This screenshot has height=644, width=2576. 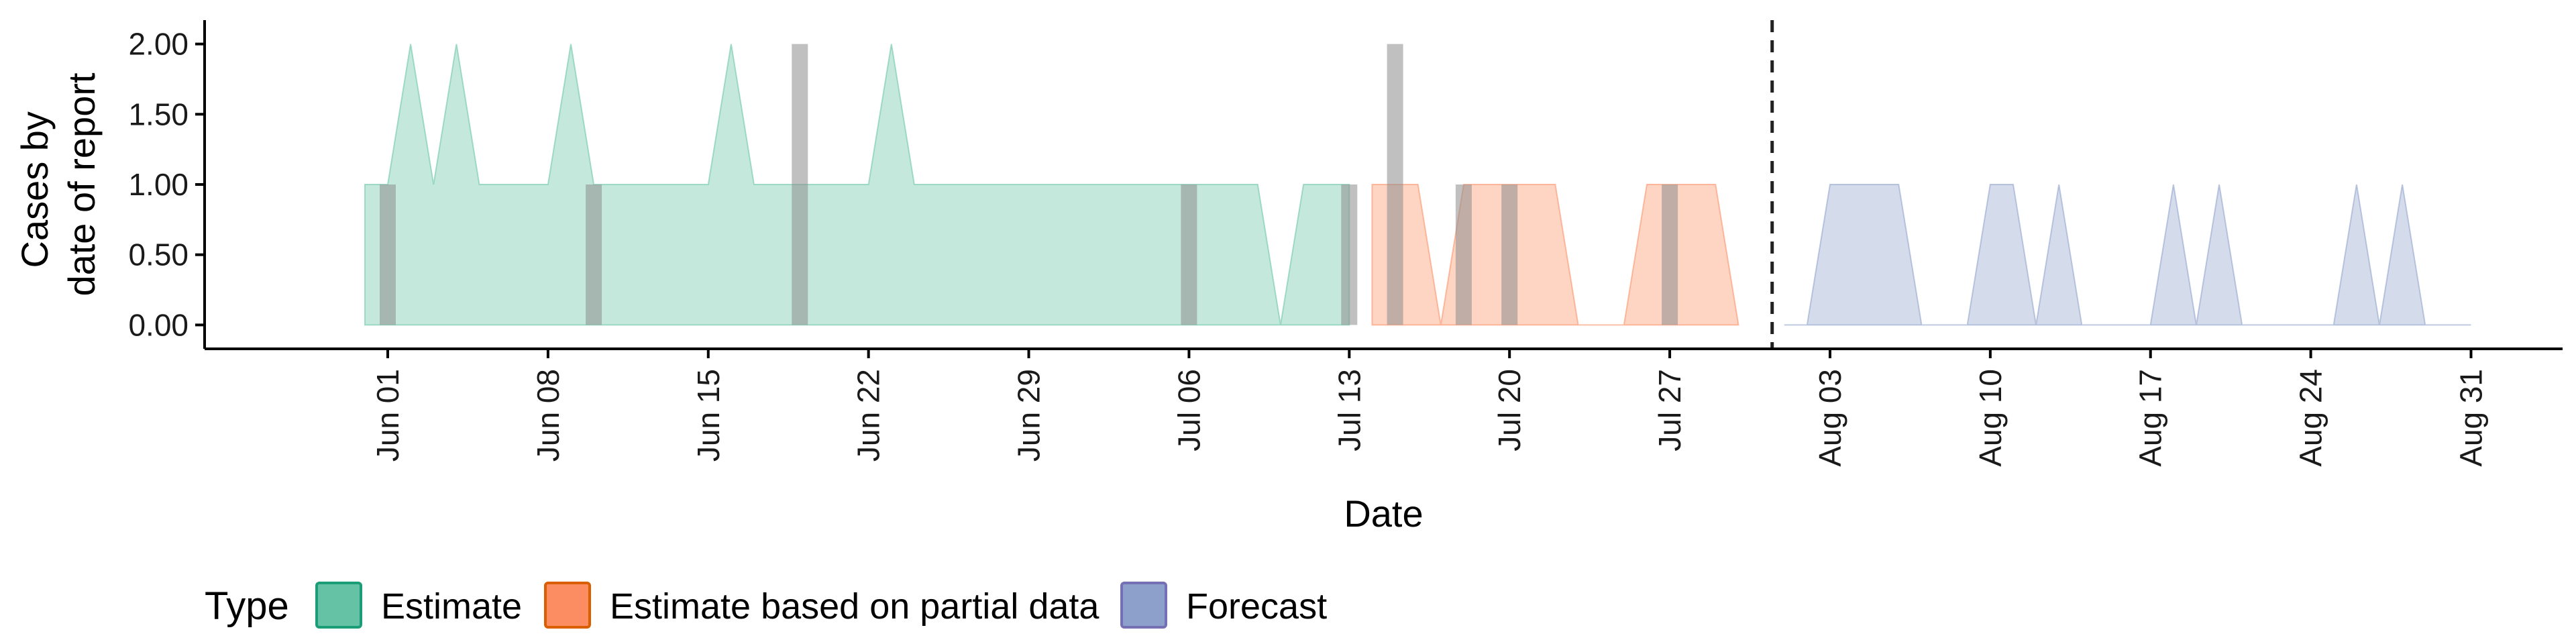 What do you see at coordinates (1256, 606) in the screenshot?
I see `legend-label-2: Forecast` at bounding box center [1256, 606].